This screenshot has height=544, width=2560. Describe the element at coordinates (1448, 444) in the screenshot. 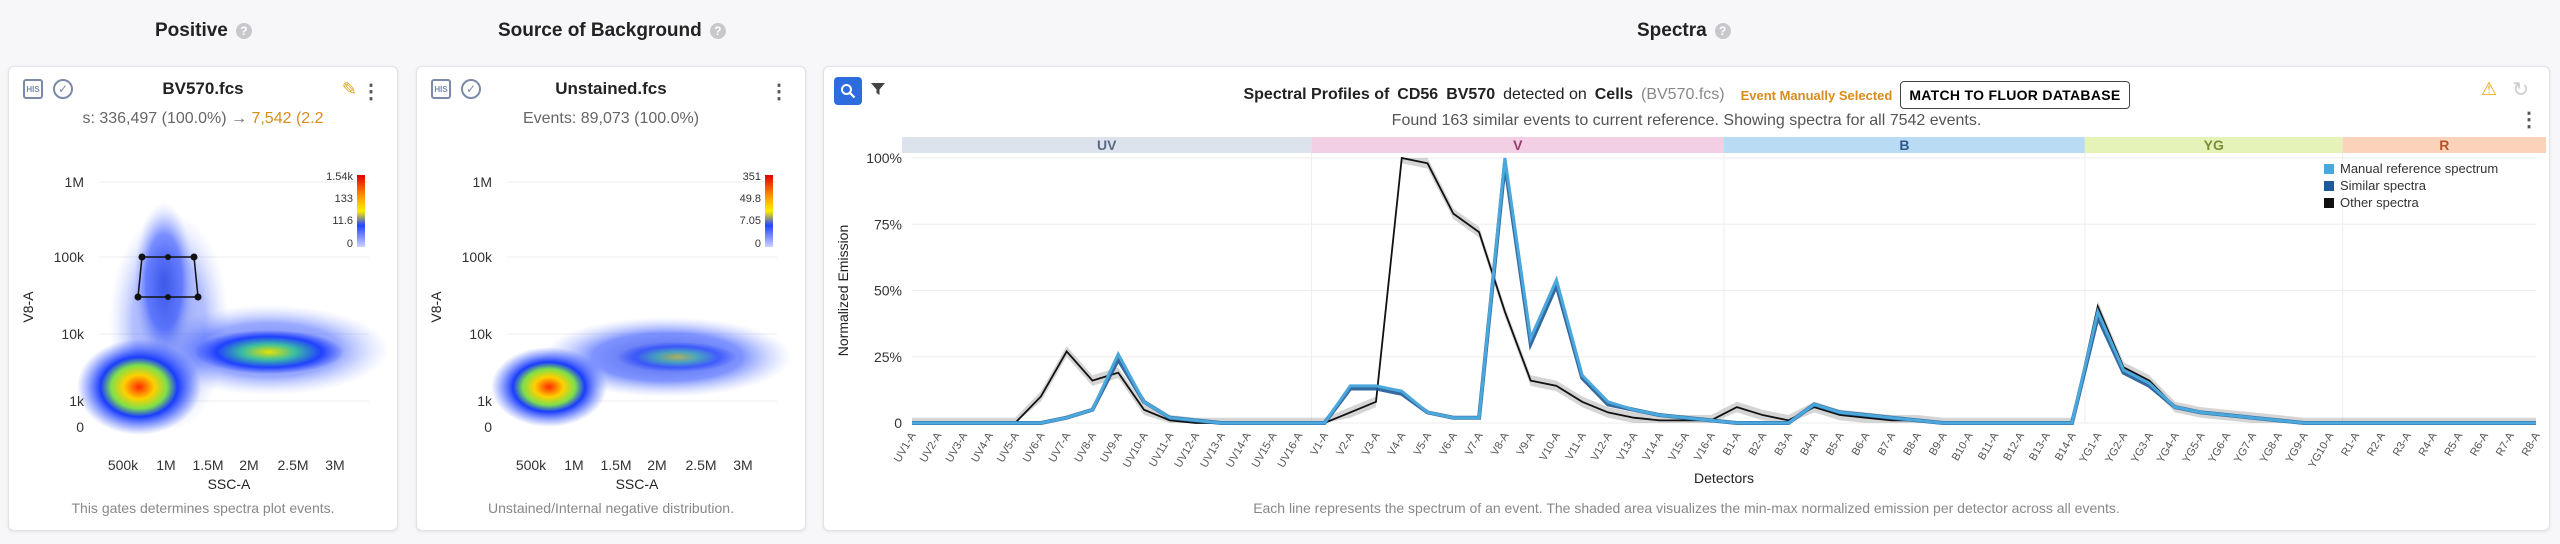

I see `detector-tick: V6-A` at that location.